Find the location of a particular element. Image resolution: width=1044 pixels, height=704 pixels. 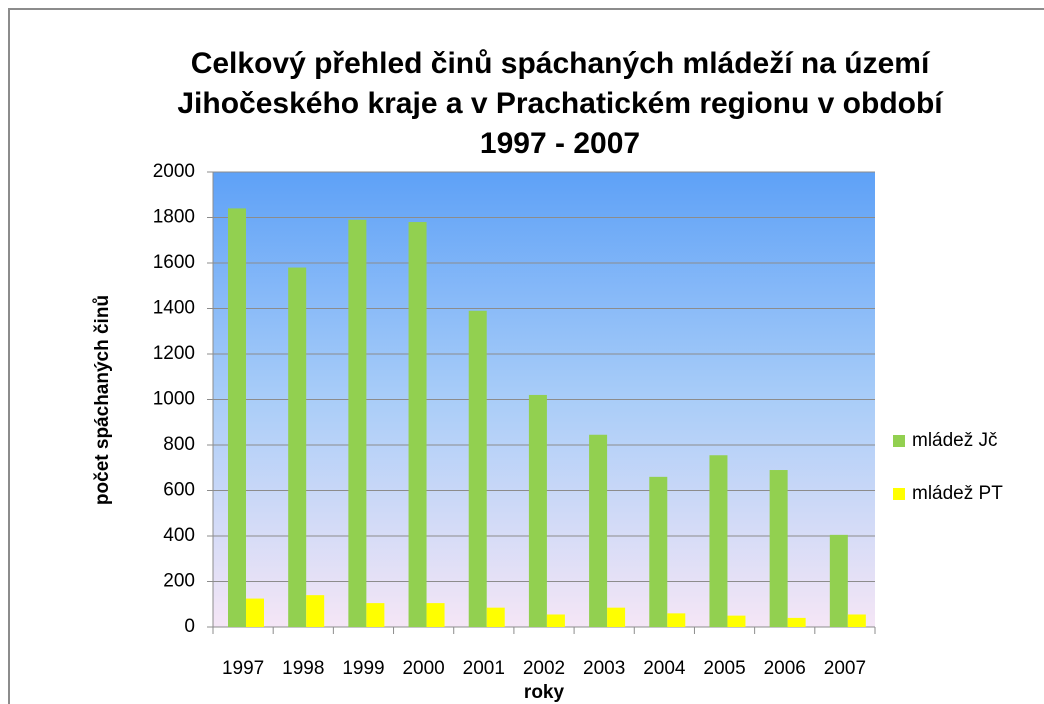

y-tick-label: 2000 is located at coordinates (174, 171).